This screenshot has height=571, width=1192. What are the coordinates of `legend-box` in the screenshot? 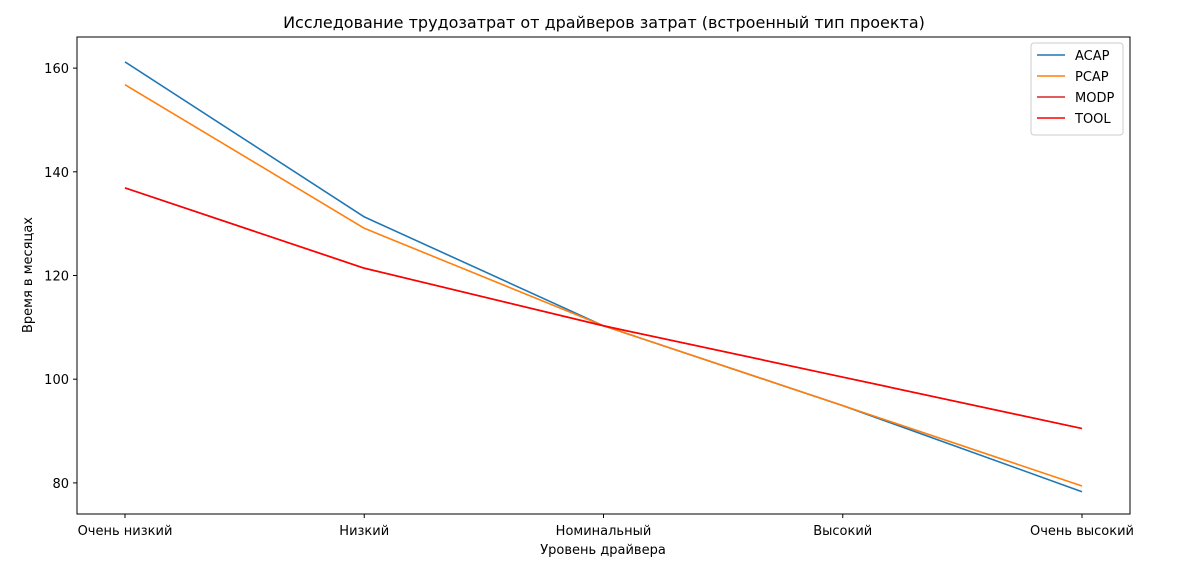 It's located at (1077, 89).